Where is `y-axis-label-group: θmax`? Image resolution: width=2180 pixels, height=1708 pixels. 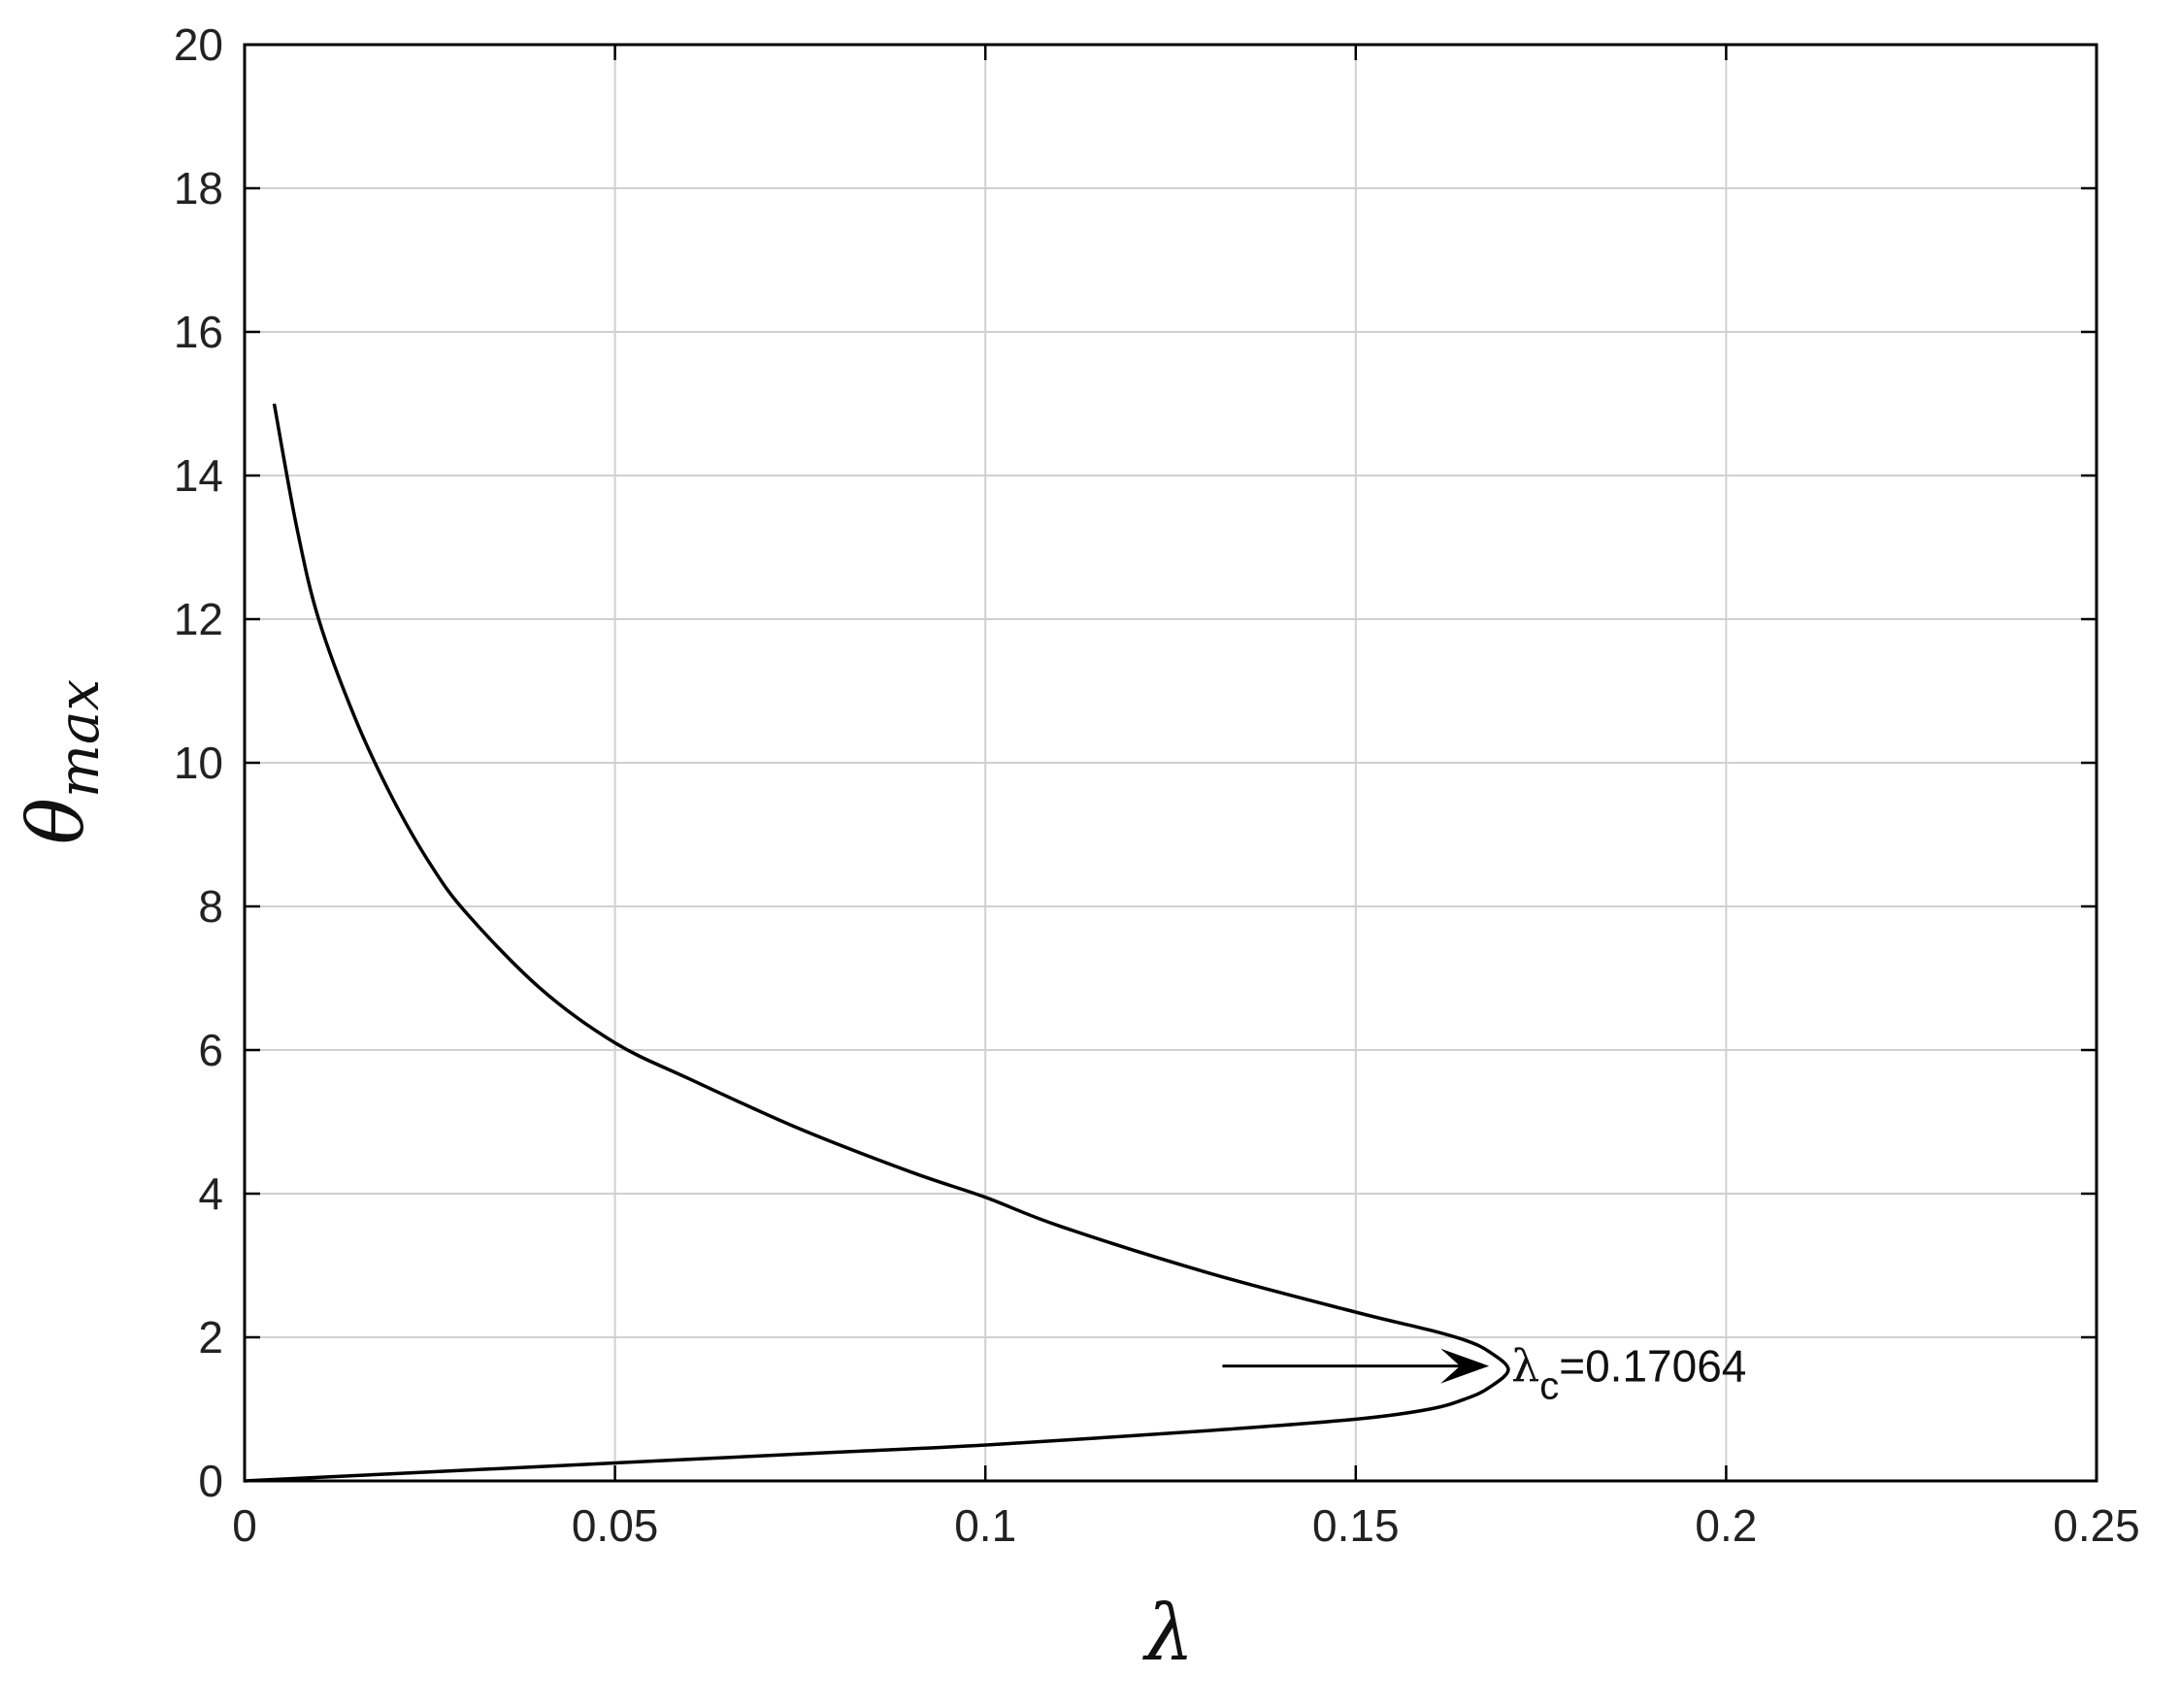
y-axis-label-group: θmax is located at coordinates (61, 761).